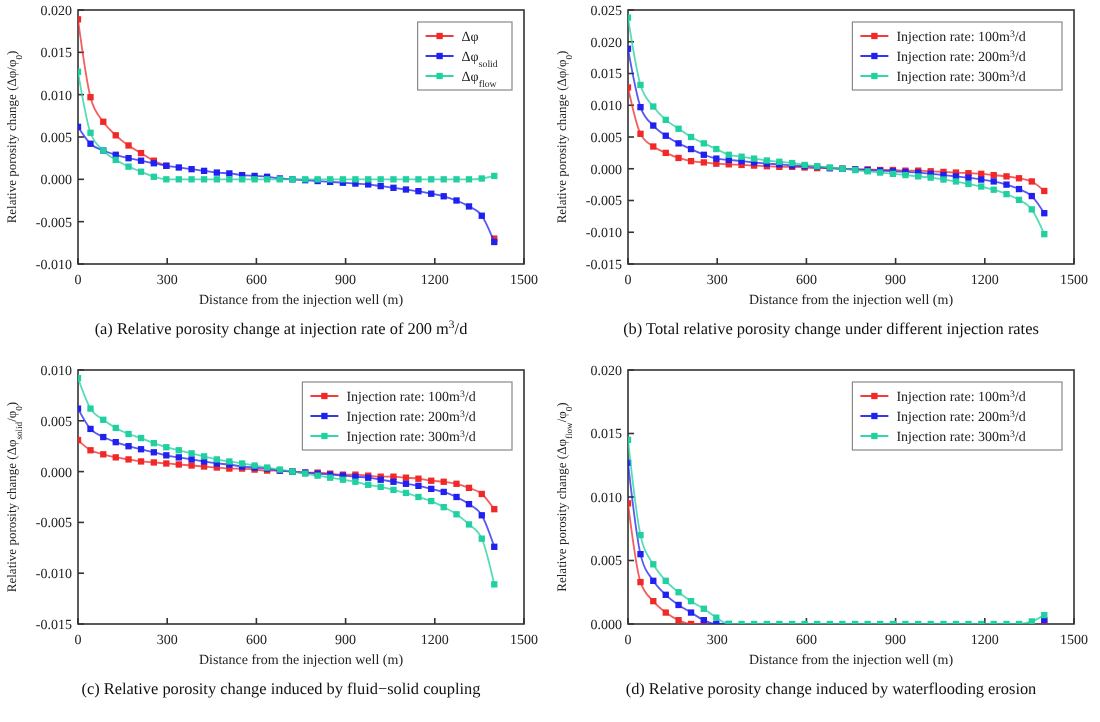 This screenshot has height=722, width=1100. What do you see at coordinates (281, 329) in the screenshot?
I see `text: (a) Relative porosity change at injection rate of 200 m$^{3}$/d` at bounding box center [281, 329].